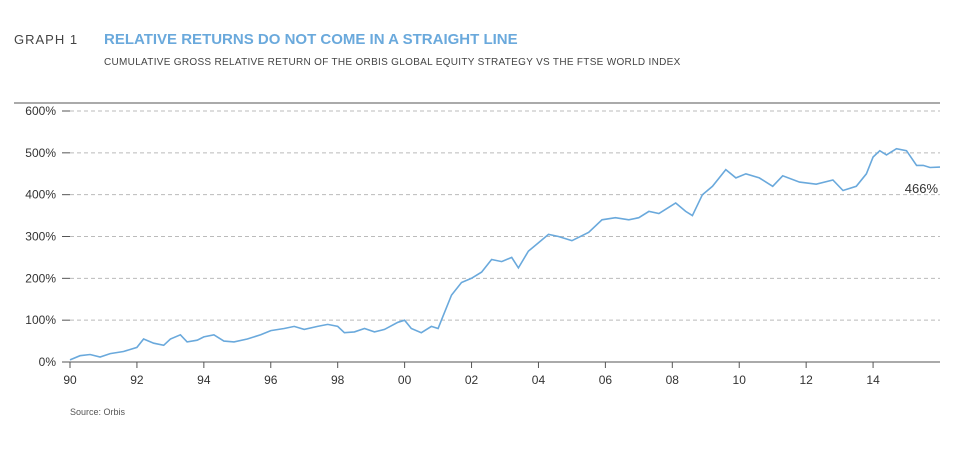 The height and width of the screenshot is (466, 960). Describe the element at coordinates (740, 380) in the screenshot. I see `x-tick-label: 10` at that location.